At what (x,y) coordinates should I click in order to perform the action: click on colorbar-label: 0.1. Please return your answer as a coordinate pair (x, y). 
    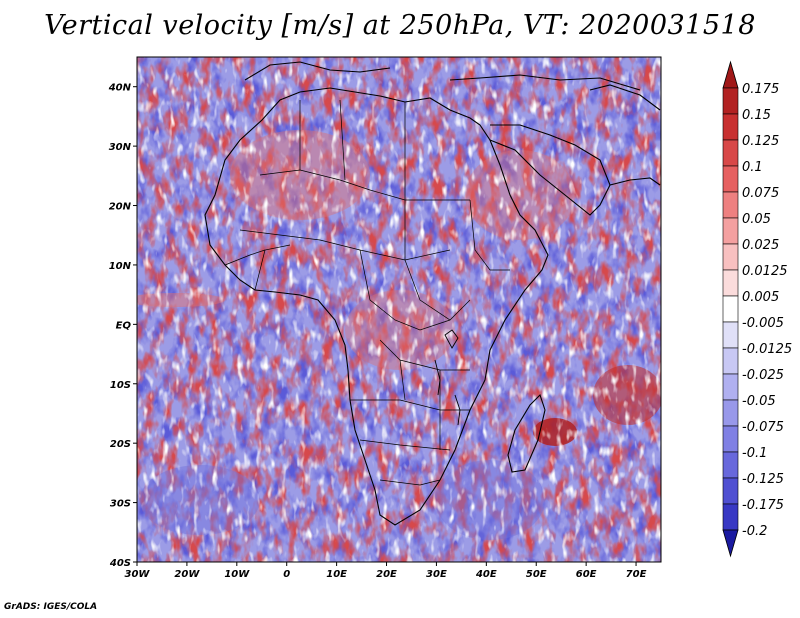
    Looking at the image, I should click on (752, 167).